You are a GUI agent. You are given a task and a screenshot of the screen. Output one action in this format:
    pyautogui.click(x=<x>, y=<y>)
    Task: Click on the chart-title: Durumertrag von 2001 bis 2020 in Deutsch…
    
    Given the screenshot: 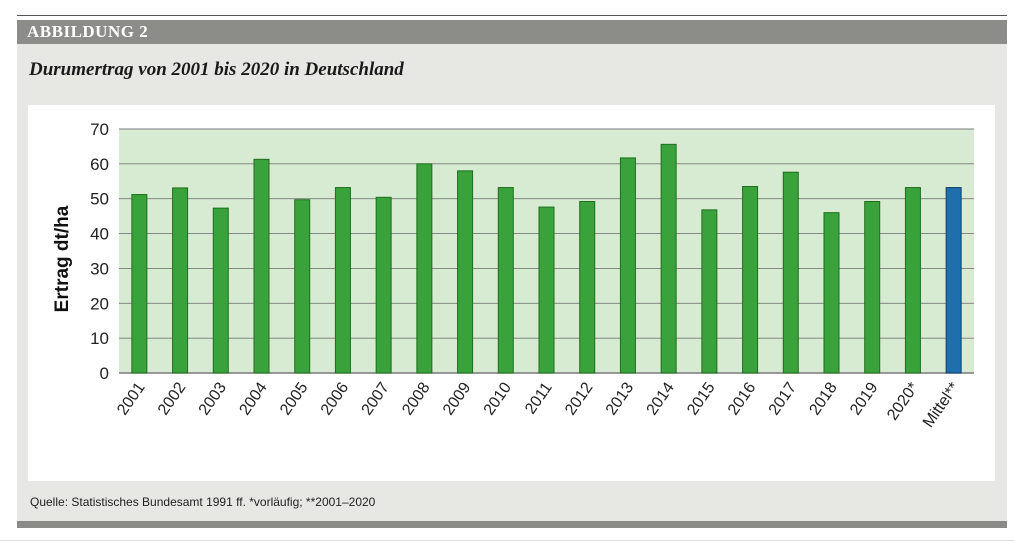 What is the action you would take?
    pyautogui.click(x=216, y=69)
    